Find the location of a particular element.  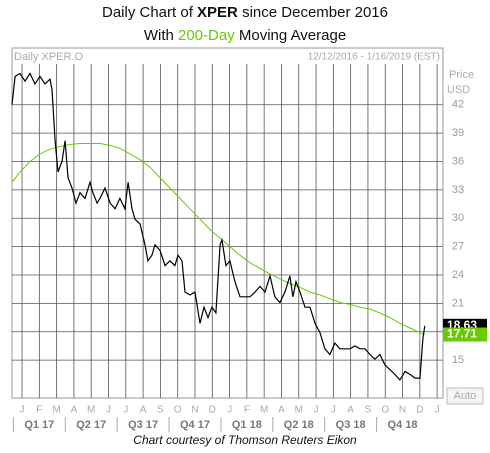

symbol: Daily XPER.O is located at coordinates (49, 57).